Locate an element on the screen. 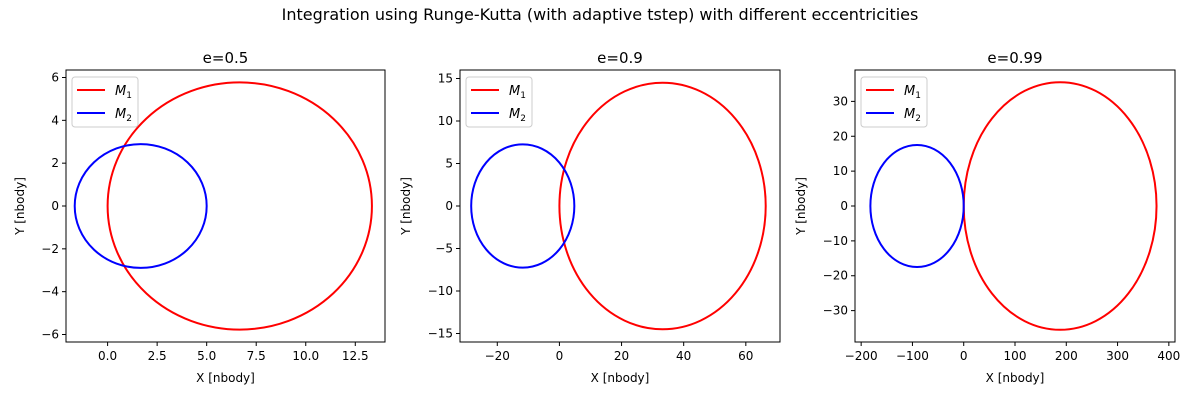  y-tick-label: 2 is located at coordinates (55, 163).